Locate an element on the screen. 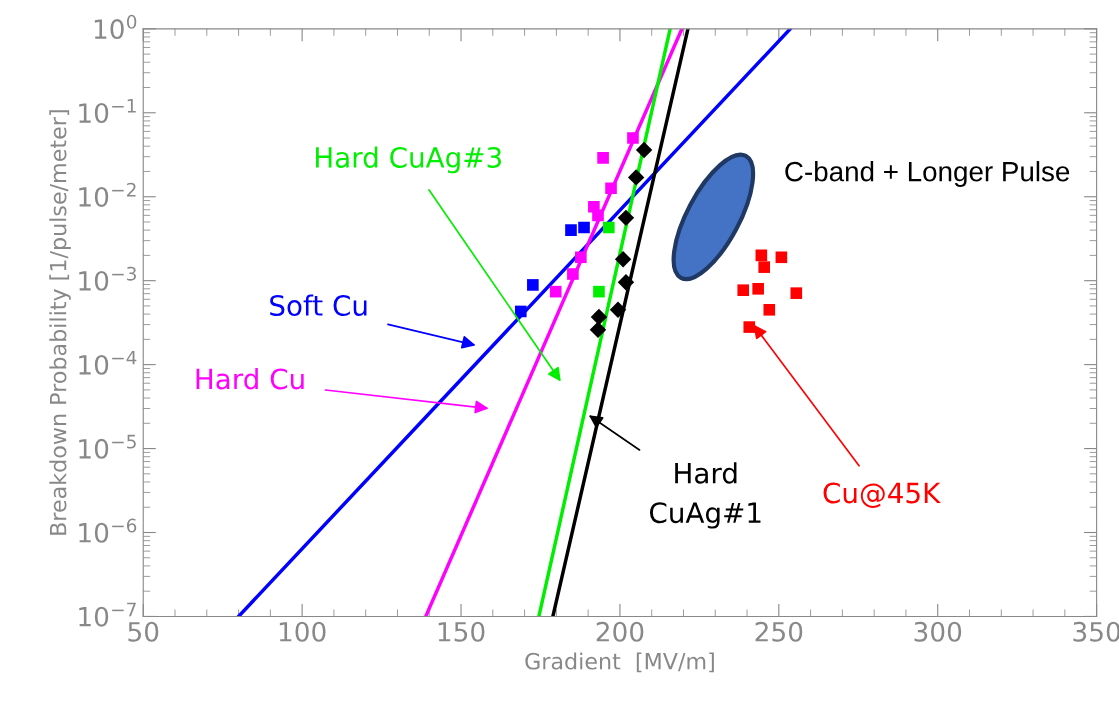 The image size is (1119, 721). x-axis-title: Gradient [MV/m] is located at coordinates (619, 662).